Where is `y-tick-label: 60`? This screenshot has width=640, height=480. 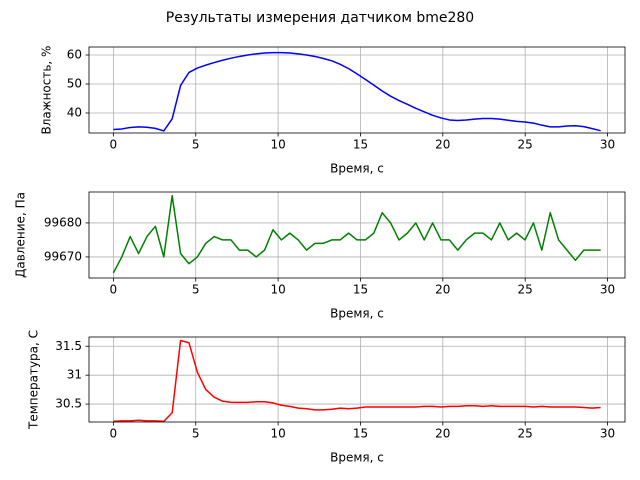 y-tick-label: 60 is located at coordinates (74, 55).